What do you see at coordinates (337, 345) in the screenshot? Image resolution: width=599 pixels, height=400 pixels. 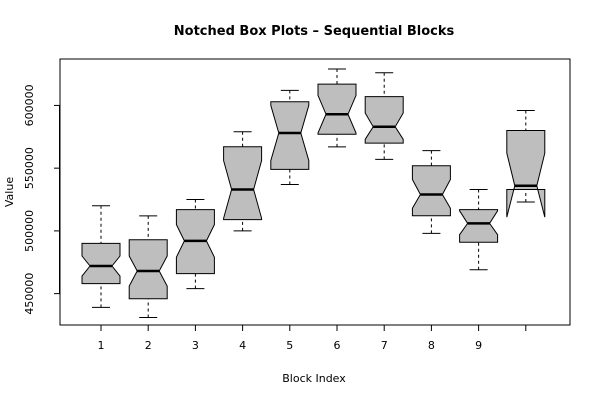 I see `x-tick-label: 6` at bounding box center [337, 345].